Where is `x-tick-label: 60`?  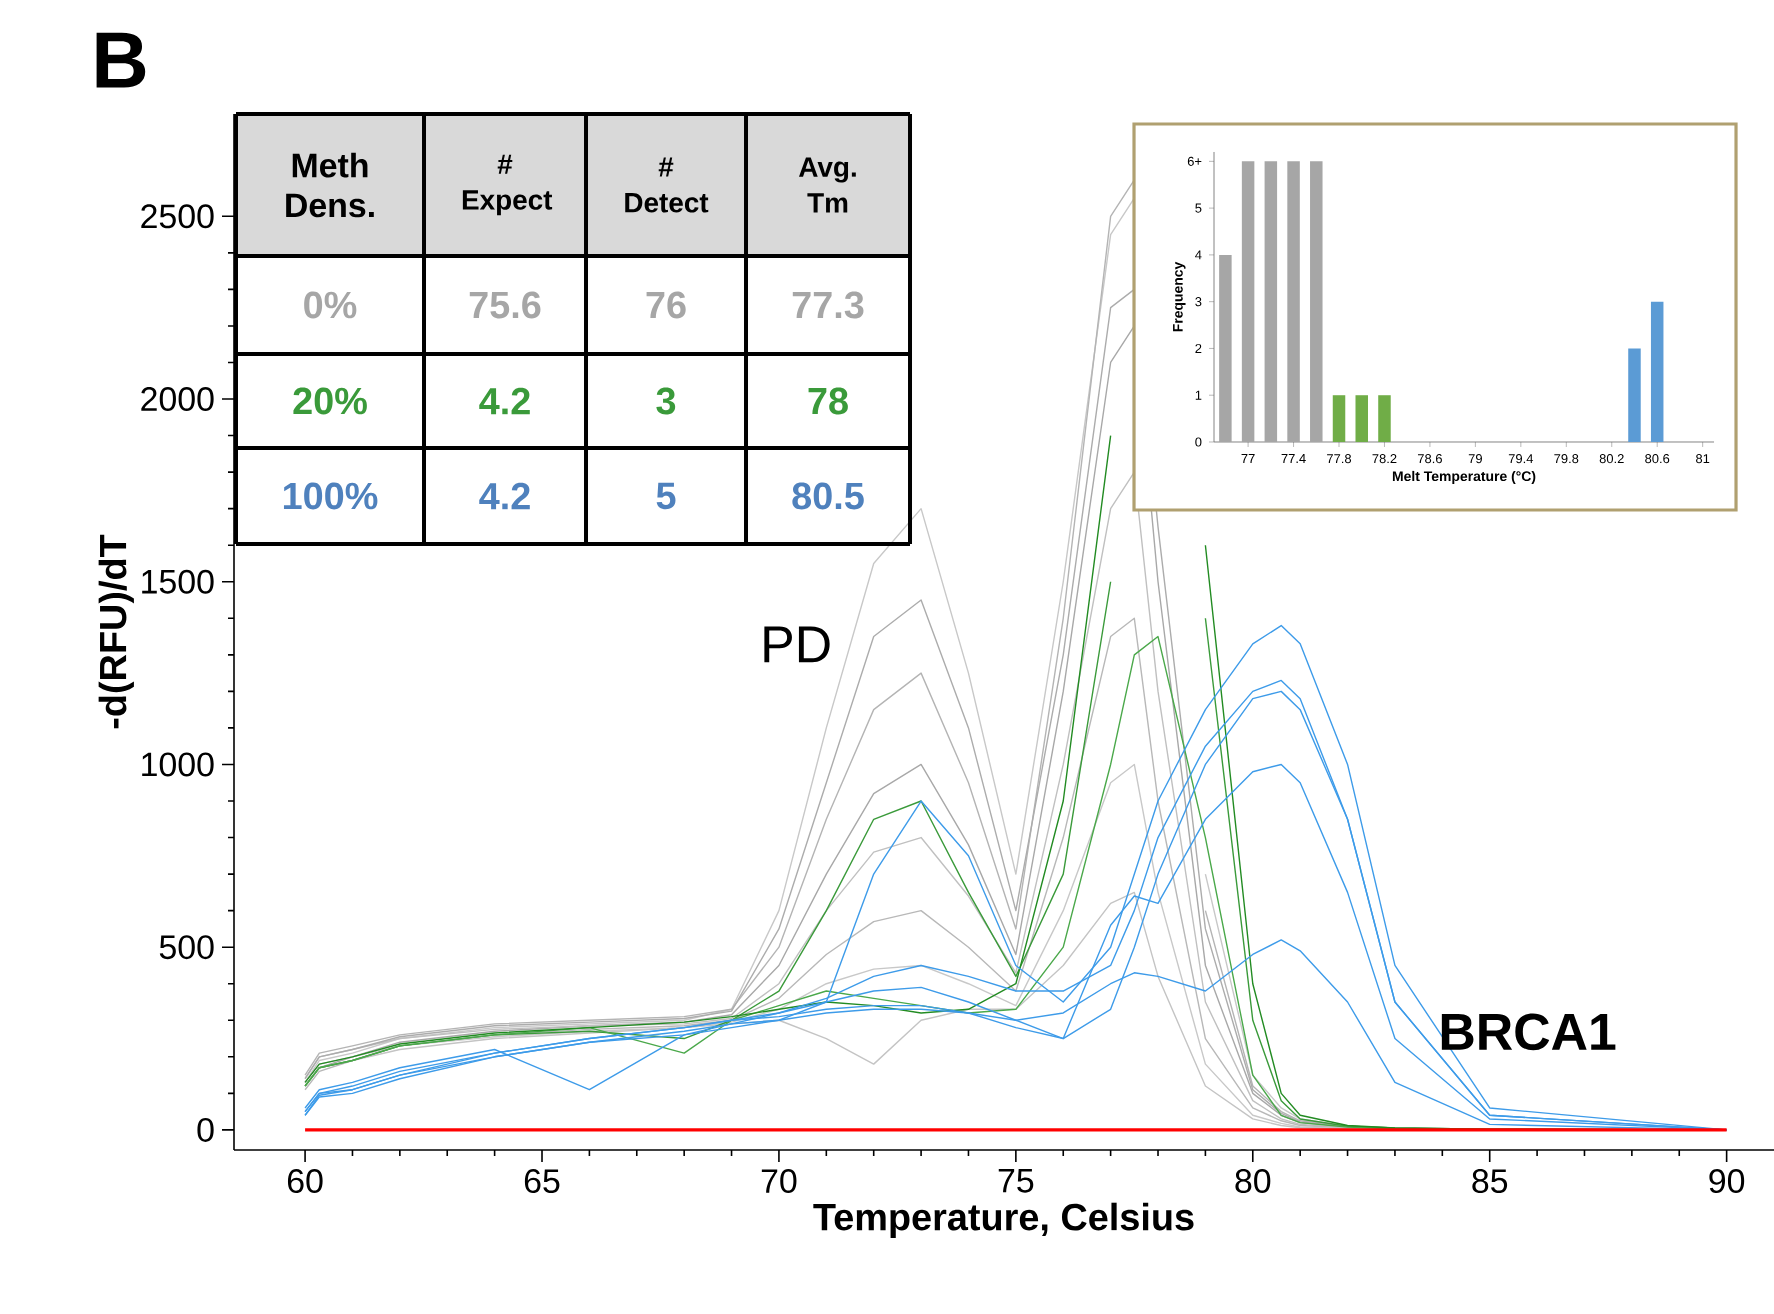
x-tick-label: 60 is located at coordinates (305, 1181).